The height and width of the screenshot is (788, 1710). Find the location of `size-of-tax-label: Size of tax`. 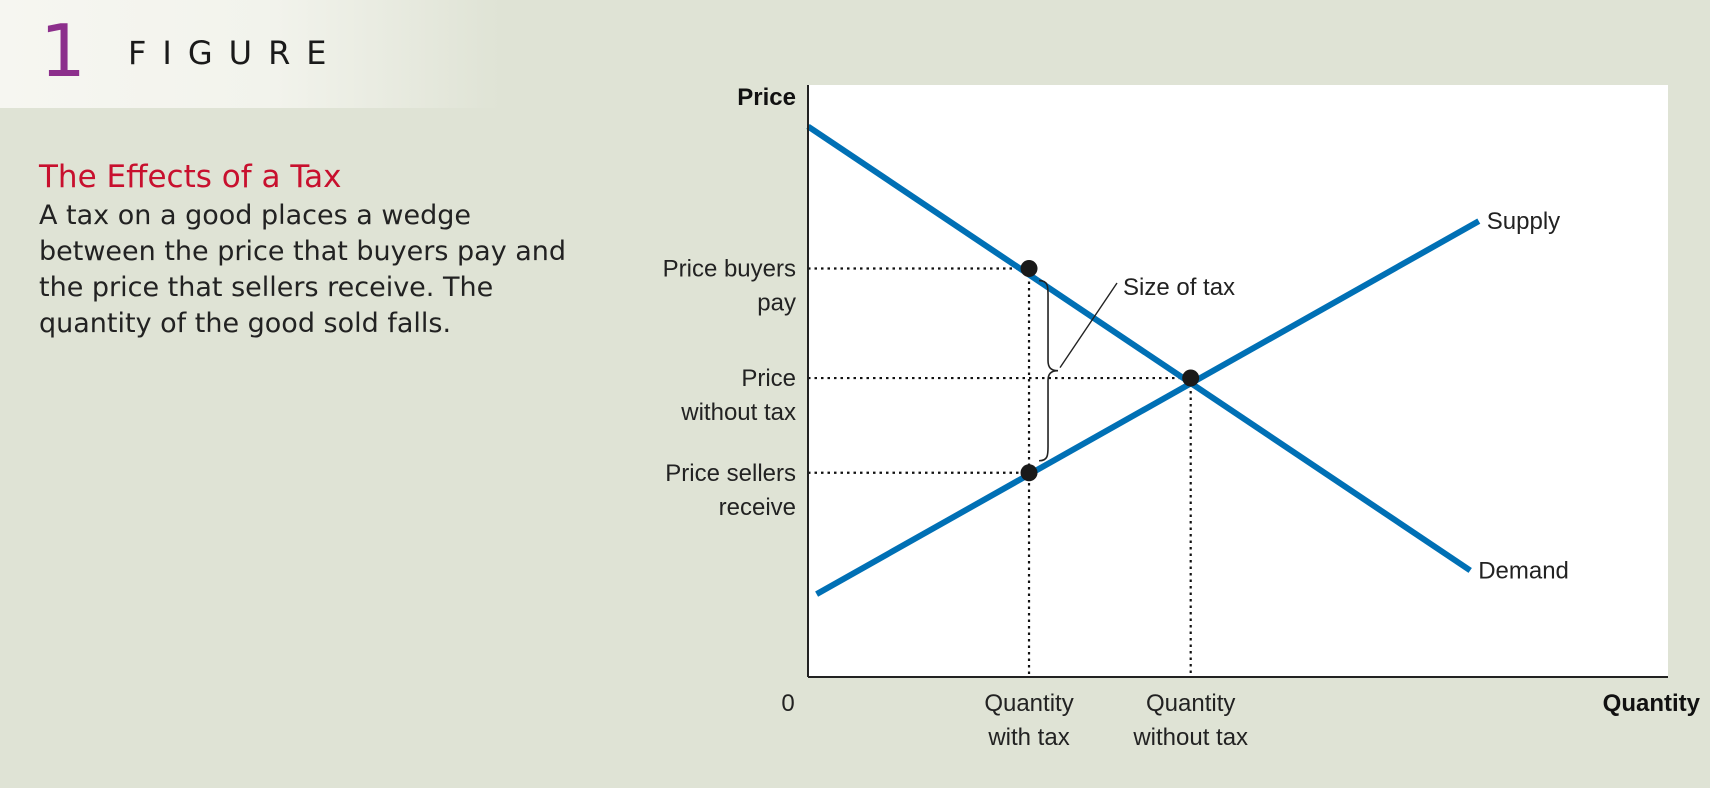

size-of-tax-label: Size of tax is located at coordinates (1179, 287).